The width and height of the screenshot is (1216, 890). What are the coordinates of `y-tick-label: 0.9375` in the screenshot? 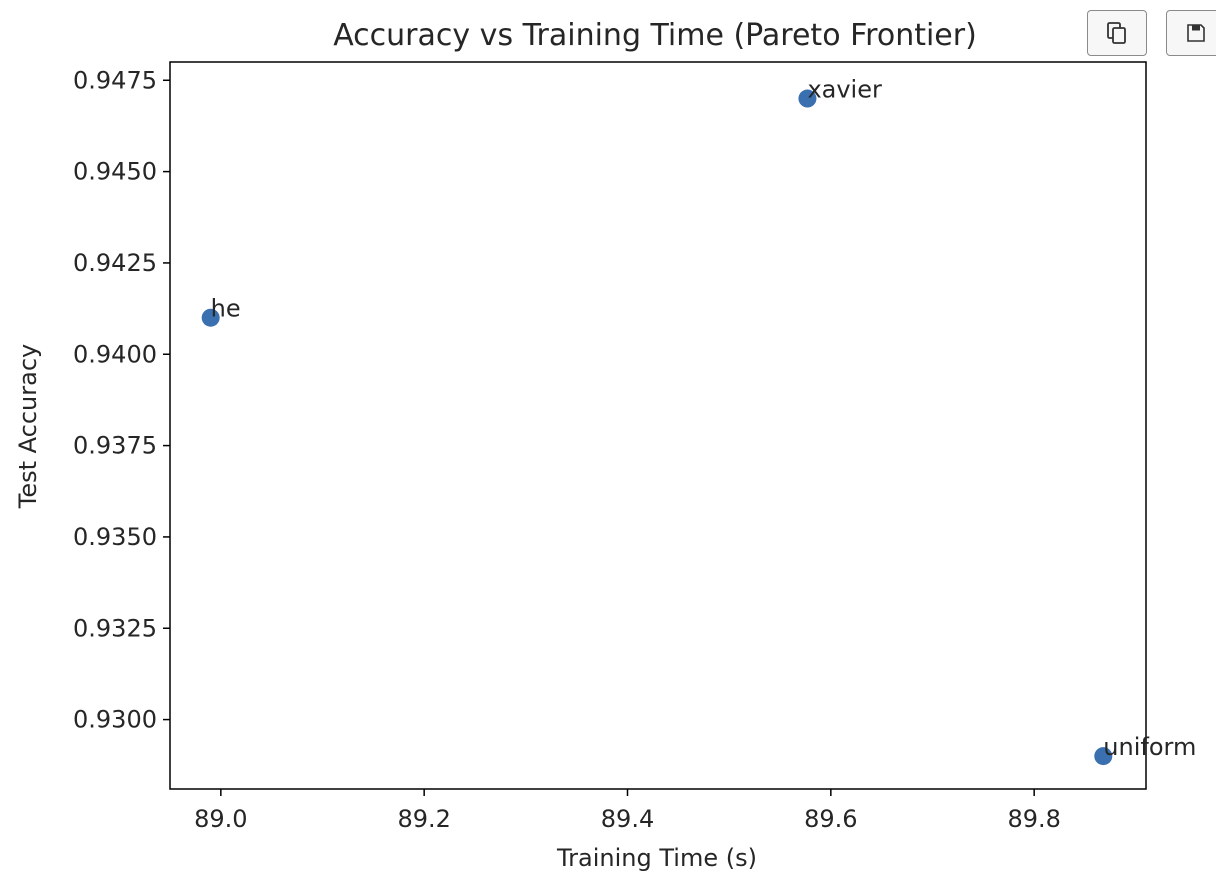 It's located at (115, 446).